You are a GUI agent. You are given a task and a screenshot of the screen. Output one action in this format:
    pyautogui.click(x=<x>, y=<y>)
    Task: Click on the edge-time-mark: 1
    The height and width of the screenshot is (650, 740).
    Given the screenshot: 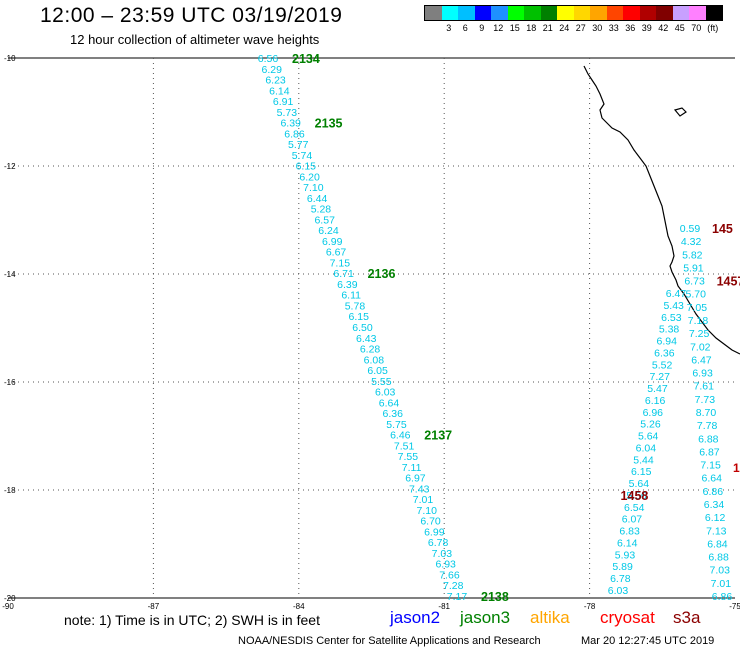 What is the action you would take?
    pyautogui.click(x=736, y=468)
    